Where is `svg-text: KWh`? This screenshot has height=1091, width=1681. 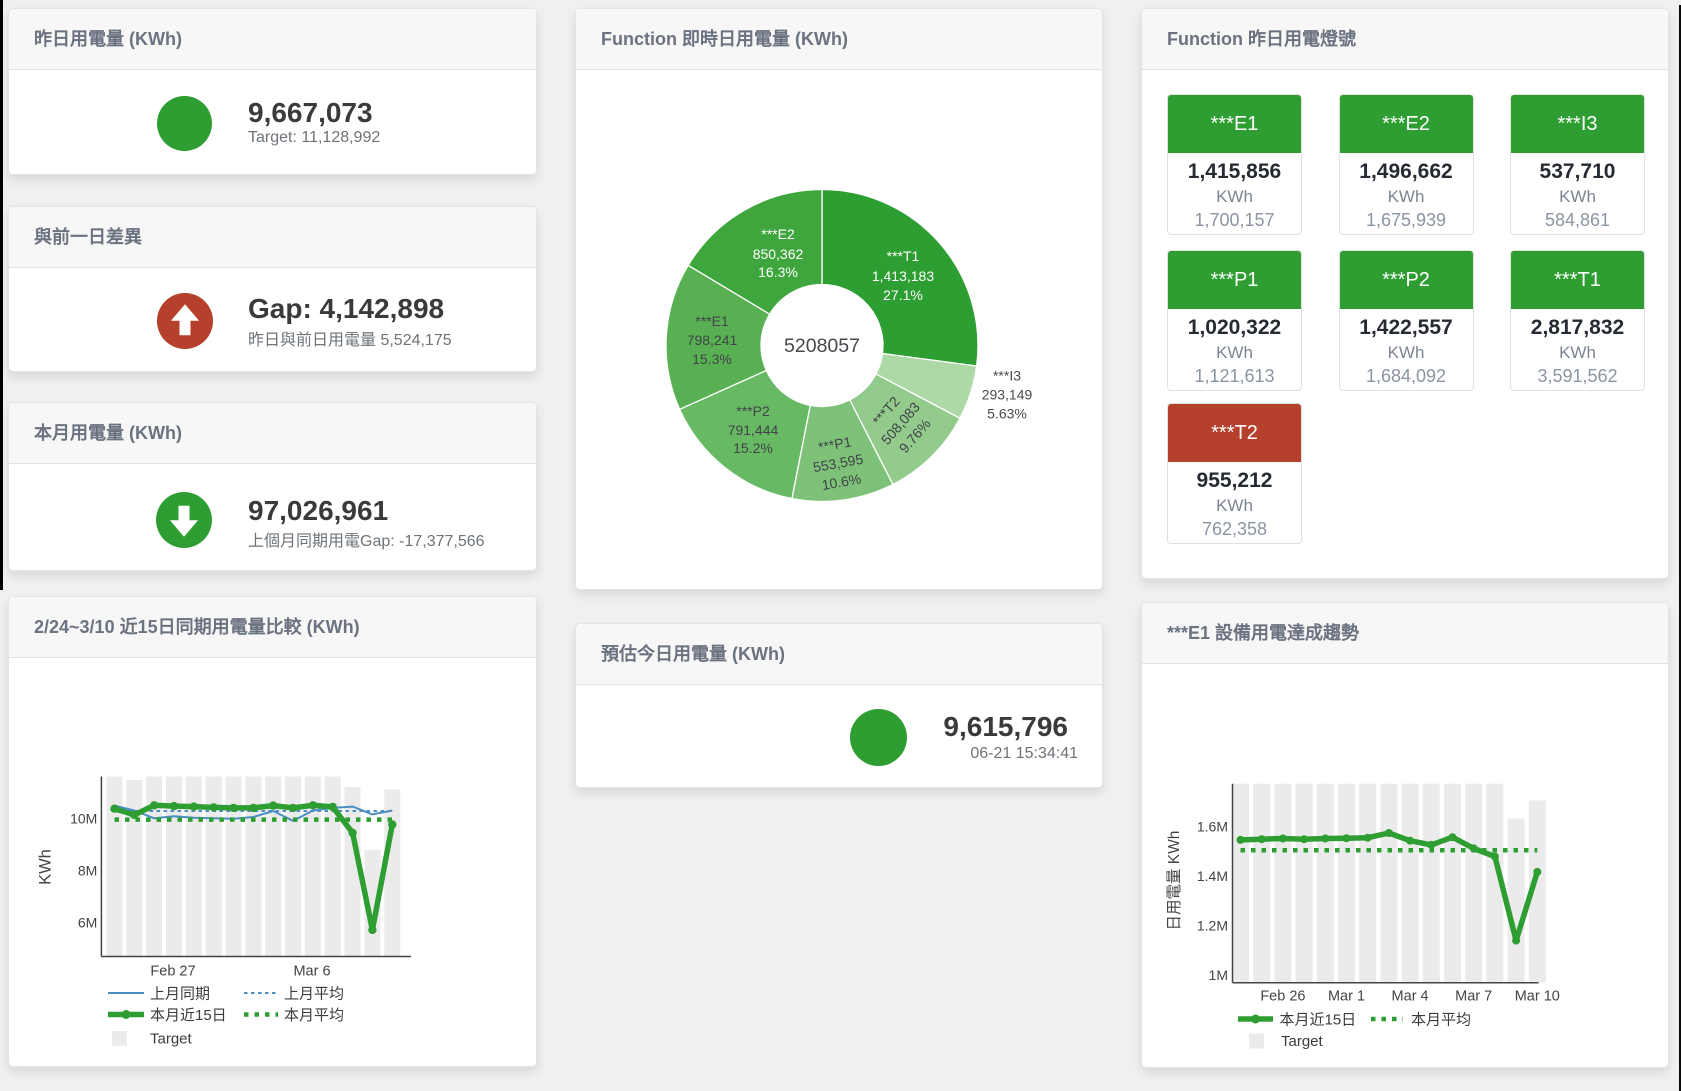
svg-text: KWh is located at coordinates (46, 867).